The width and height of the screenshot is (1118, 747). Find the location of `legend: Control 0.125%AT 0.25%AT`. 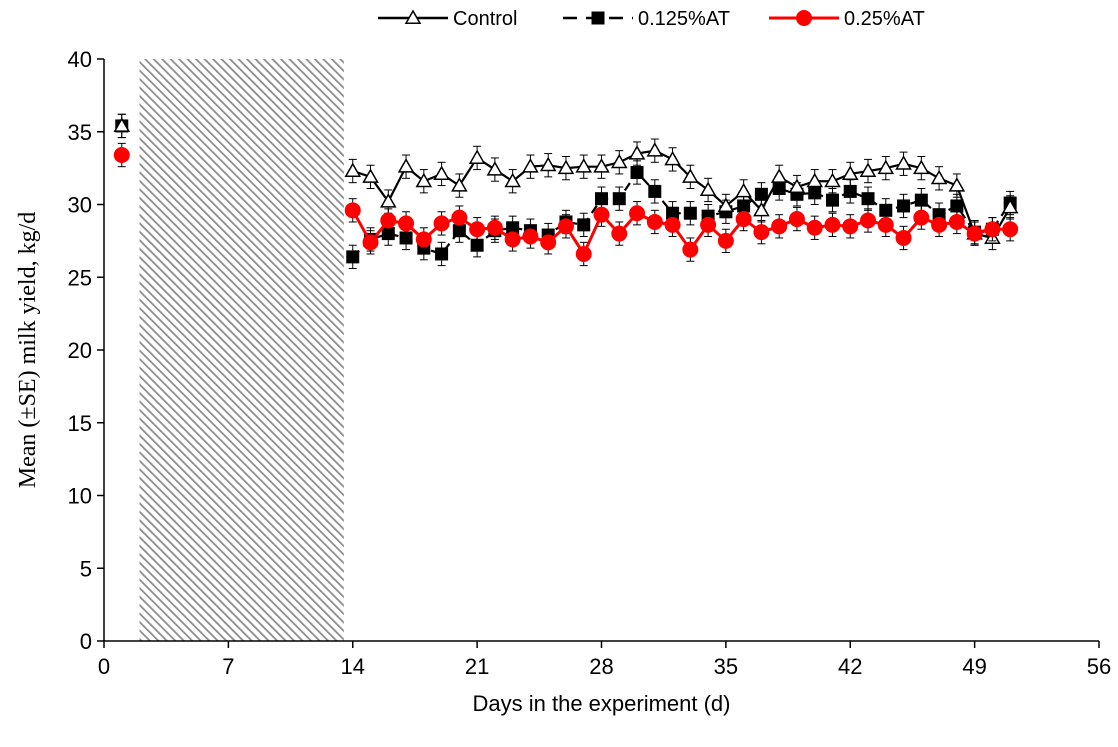

legend: Control 0.125%AT 0.25%AT is located at coordinates (651, 19).